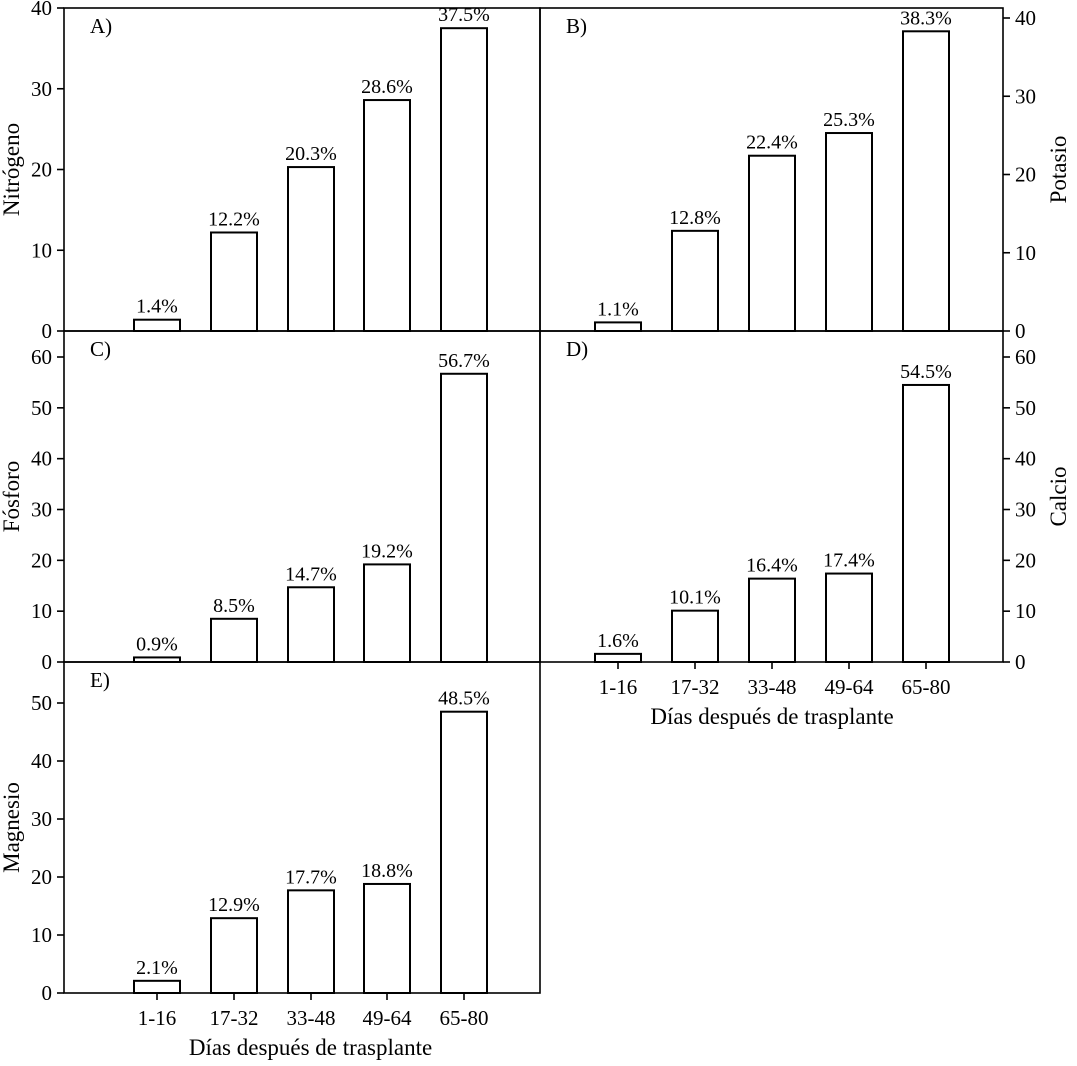 This screenshot has height=1066, width=1077. Describe the element at coordinates (618, 309) in the screenshot. I see `data-label: 1.1%` at that location.